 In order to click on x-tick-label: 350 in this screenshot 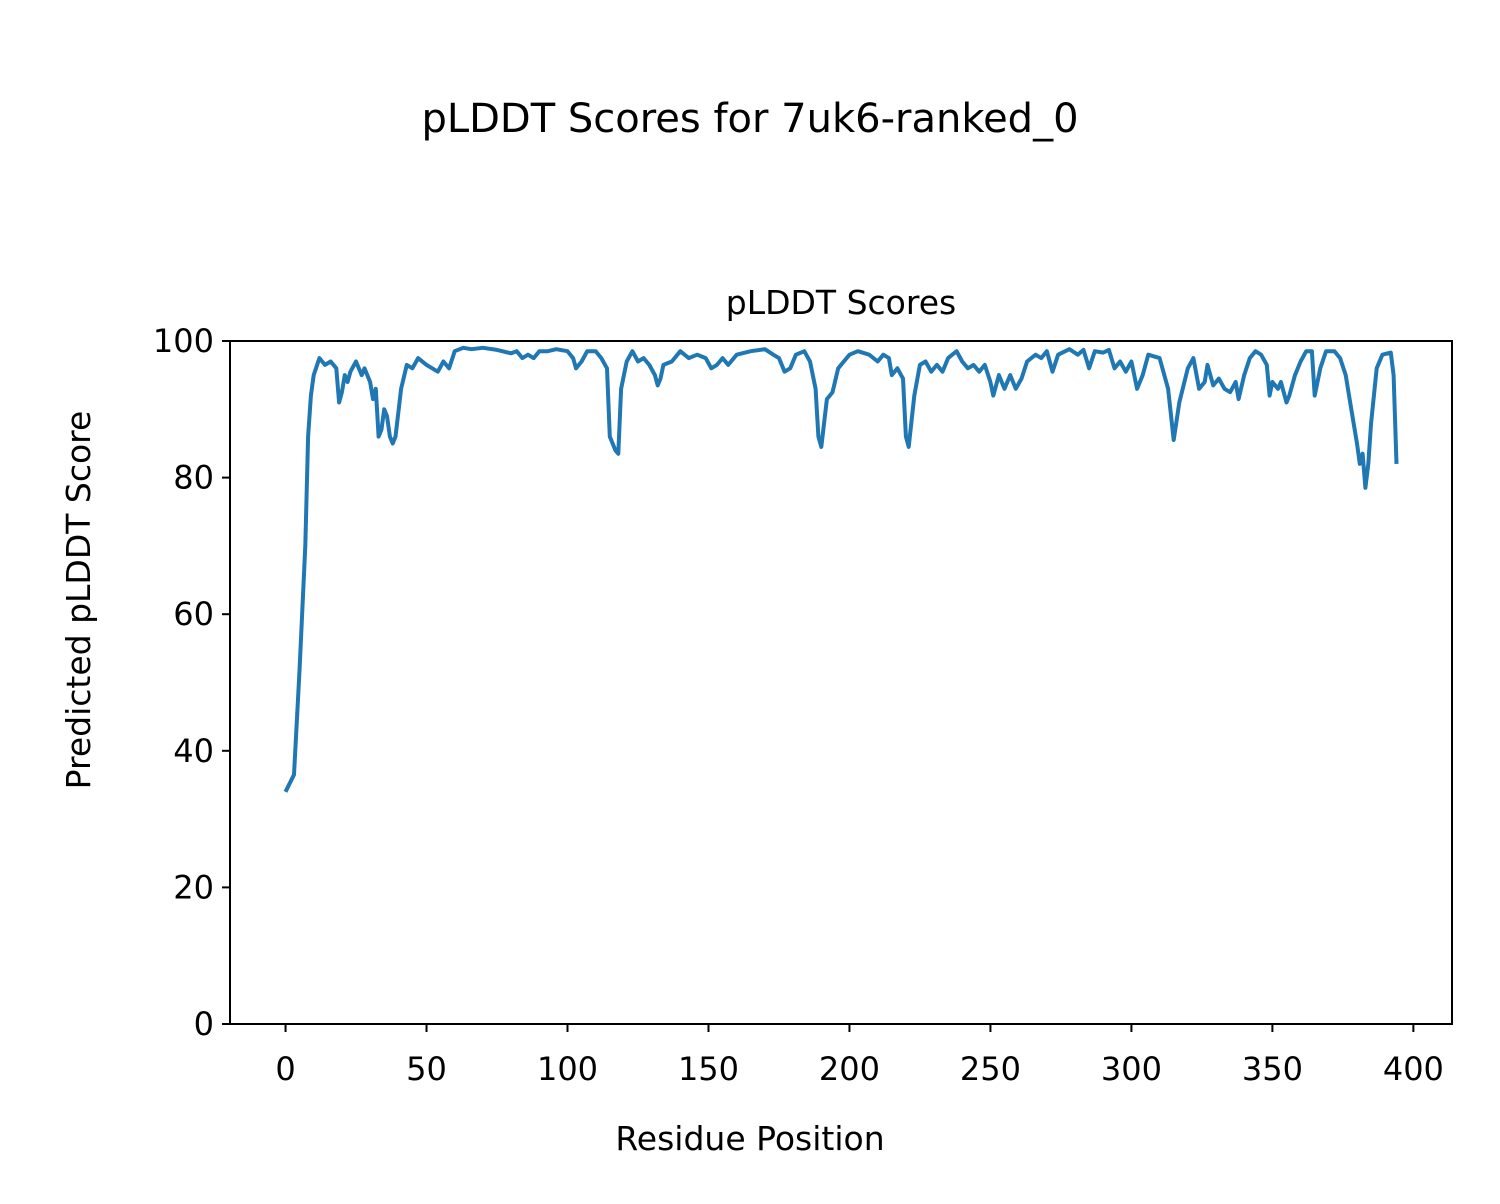, I will do `click(1272, 1069)`.